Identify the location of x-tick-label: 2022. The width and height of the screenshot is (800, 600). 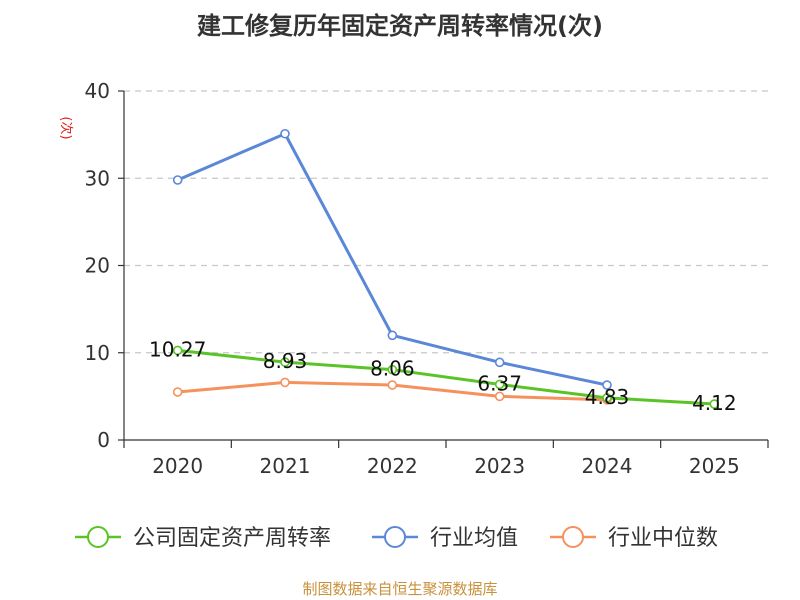
(392, 466).